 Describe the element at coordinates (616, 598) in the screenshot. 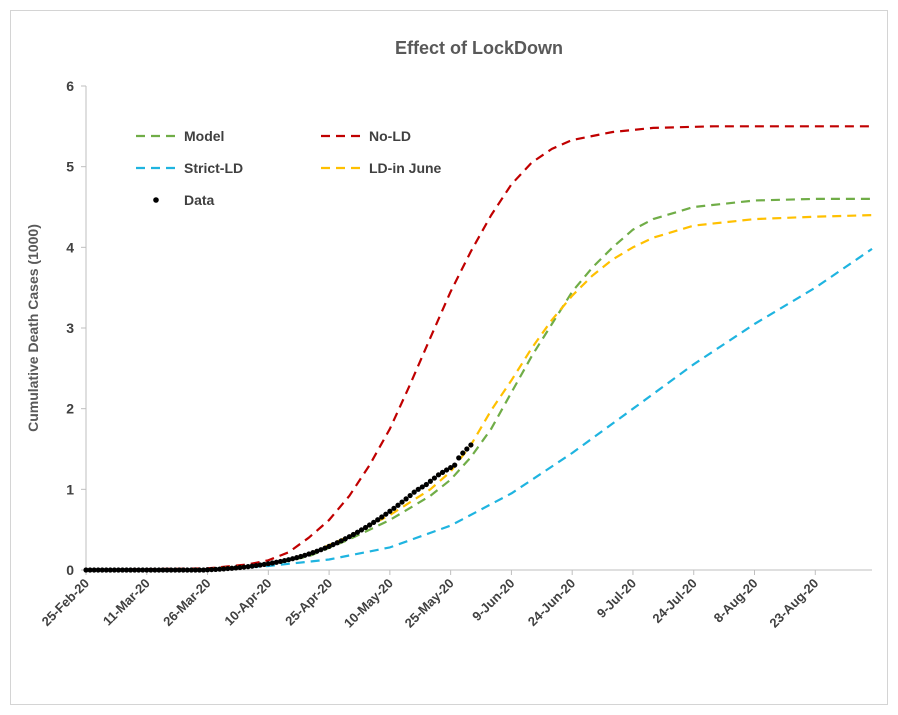

I see `x-tick-label: 9-Jul-20` at that location.